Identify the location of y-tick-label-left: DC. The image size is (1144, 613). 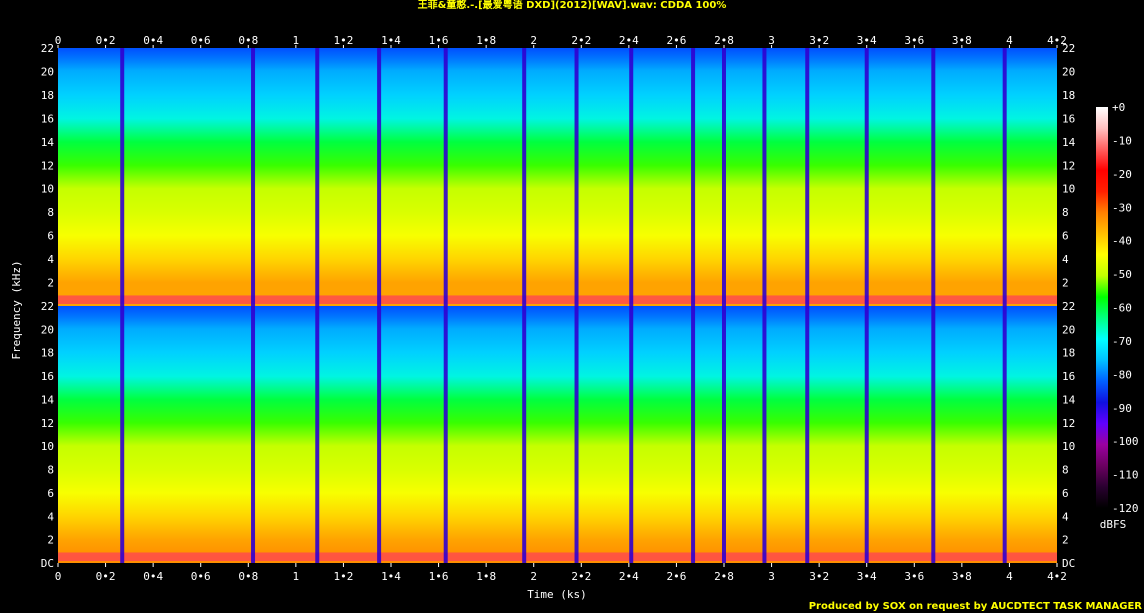
(47, 563).